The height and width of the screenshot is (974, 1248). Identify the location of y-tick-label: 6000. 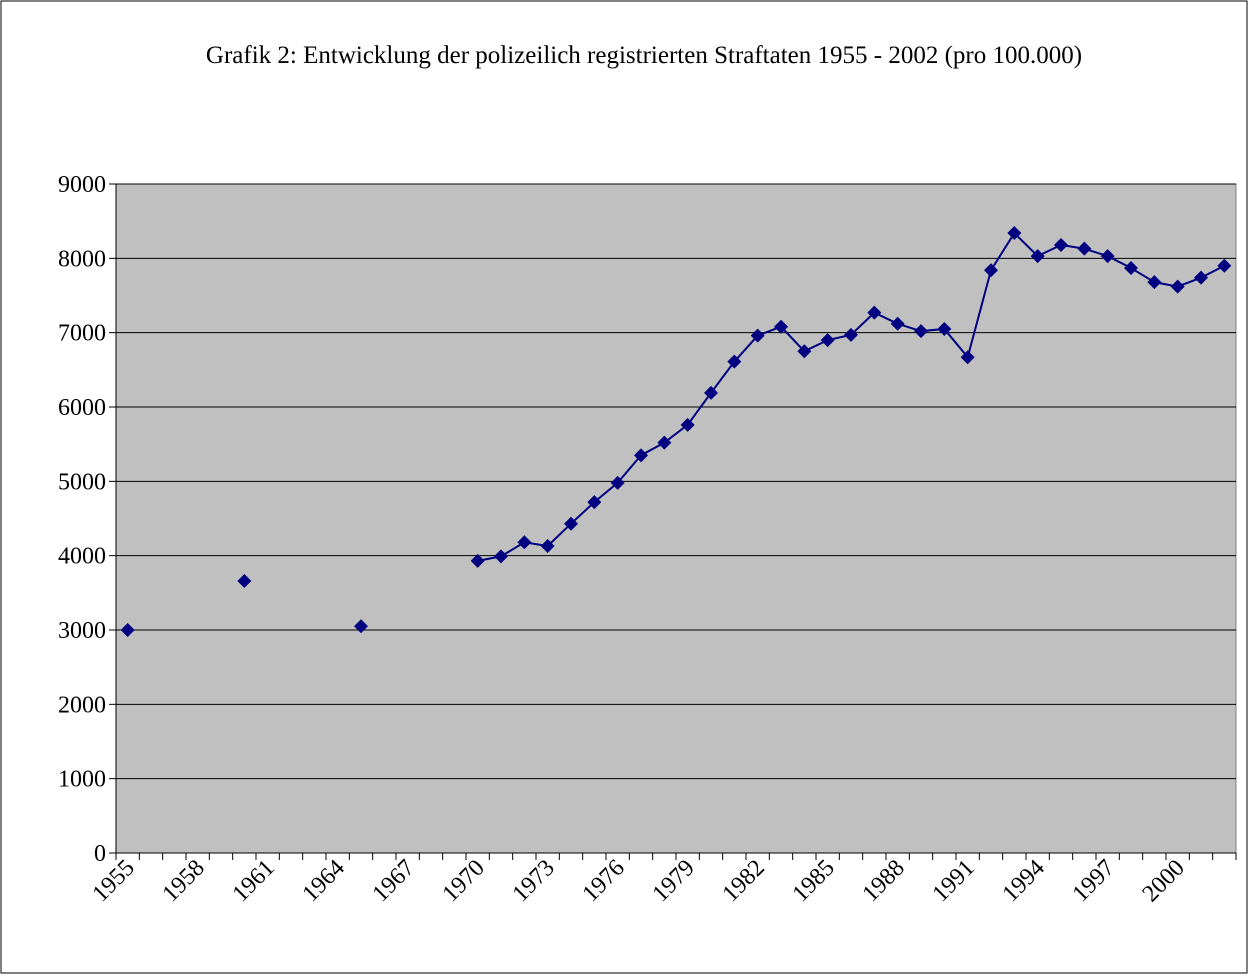
(82, 408).